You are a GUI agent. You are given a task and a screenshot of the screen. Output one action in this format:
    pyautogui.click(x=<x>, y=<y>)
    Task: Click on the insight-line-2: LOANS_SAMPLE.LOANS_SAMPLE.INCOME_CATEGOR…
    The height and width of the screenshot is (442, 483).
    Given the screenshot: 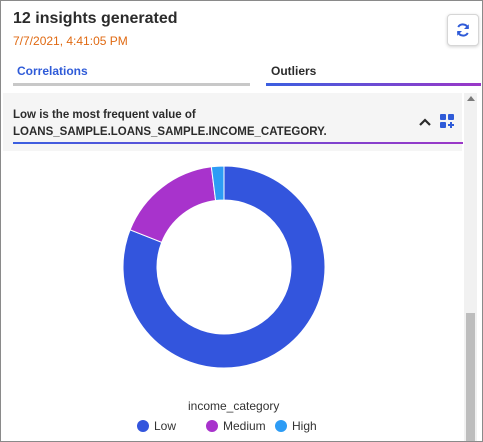 What is the action you would take?
    pyautogui.click(x=170, y=132)
    